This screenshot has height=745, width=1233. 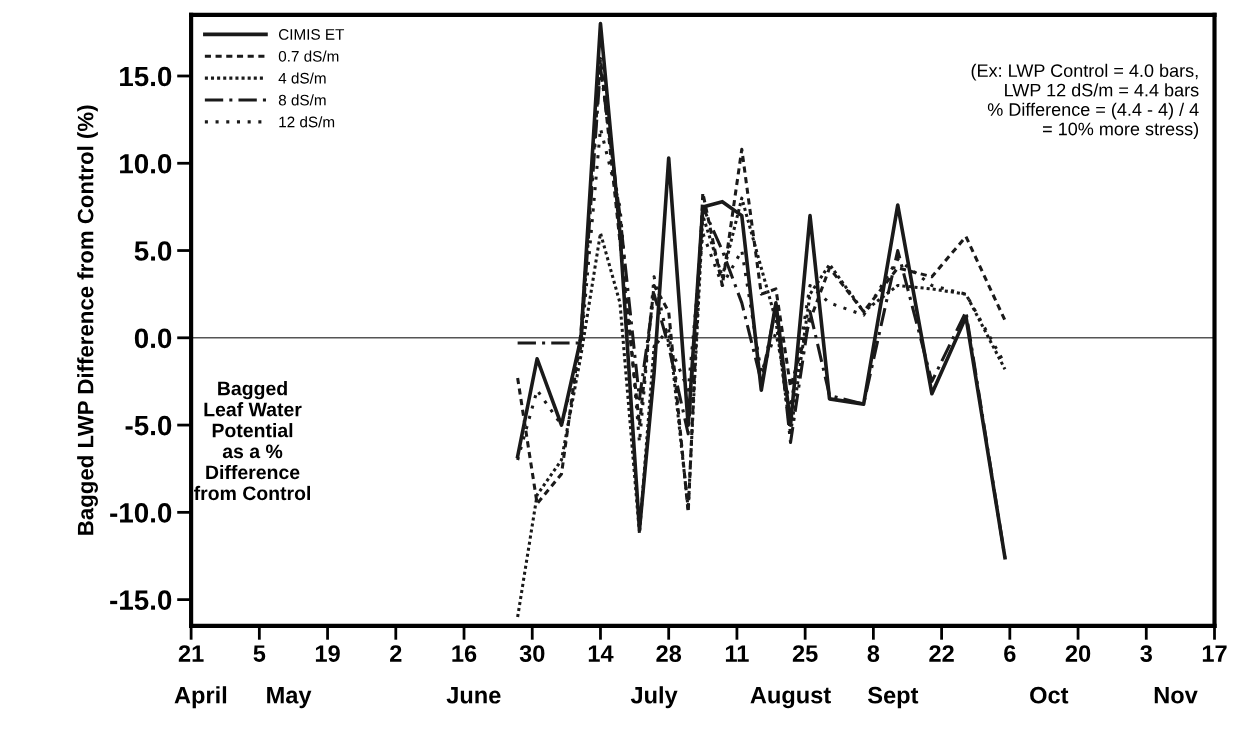 What do you see at coordinates (1214, 653) in the screenshot?
I see `x-tick-label: 17` at bounding box center [1214, 653].